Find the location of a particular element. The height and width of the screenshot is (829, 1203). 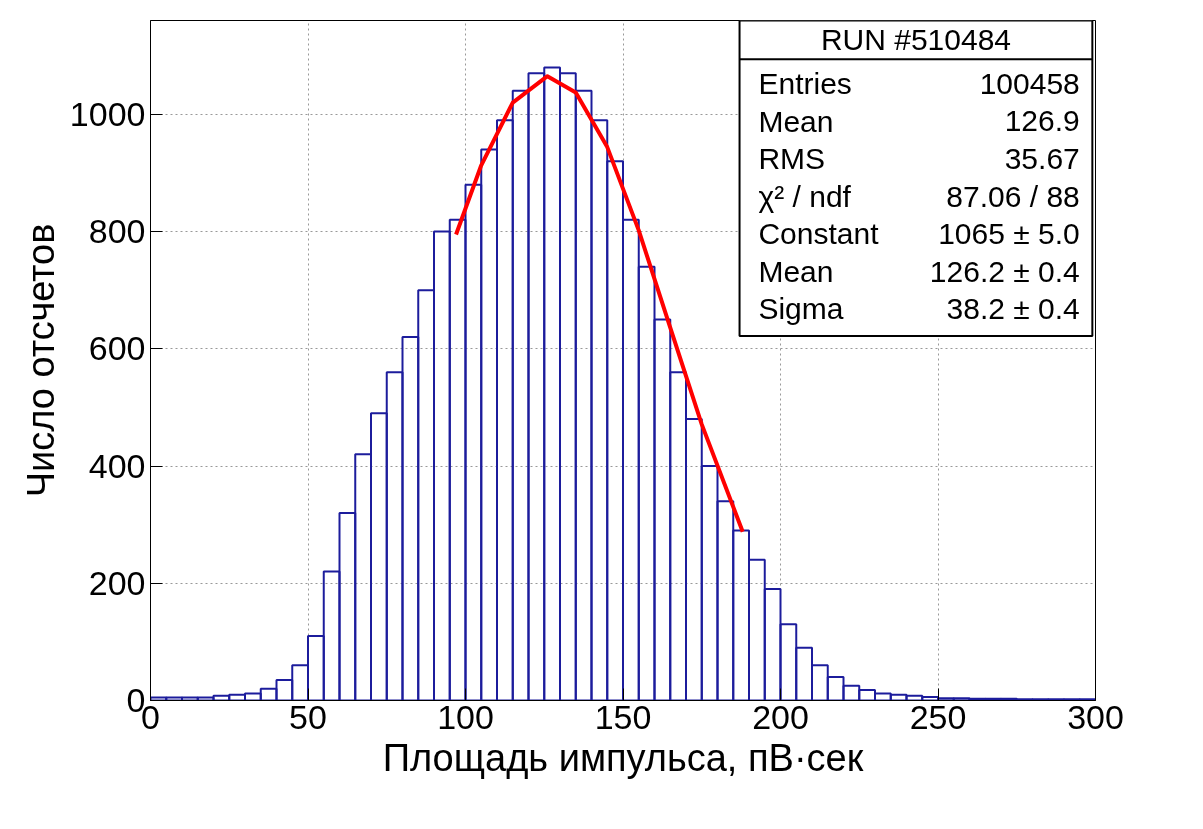

annotation: Constant is located at coordinates (819, 234).